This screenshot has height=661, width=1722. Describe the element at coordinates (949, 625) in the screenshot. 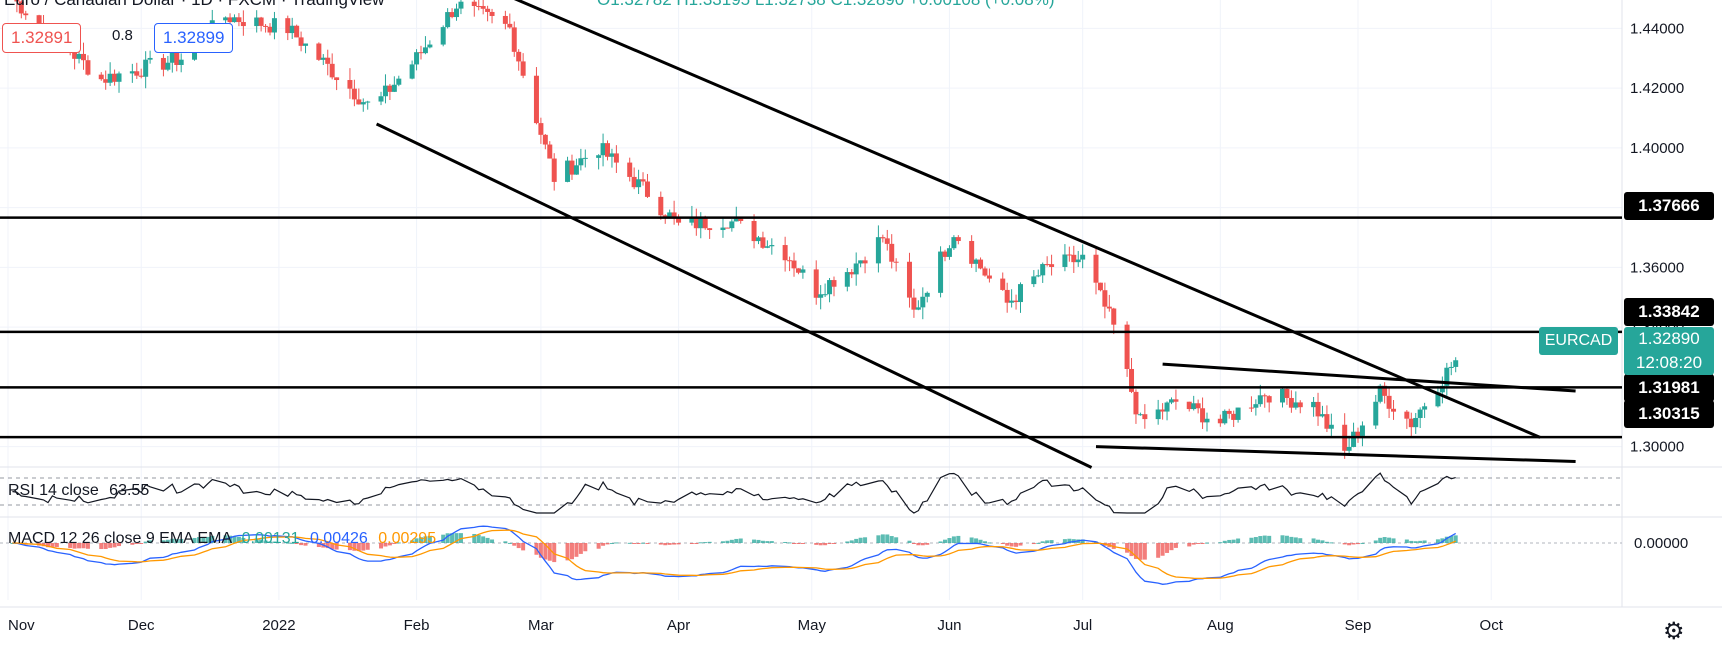

I see `x-tick-label: Jun` at that location.